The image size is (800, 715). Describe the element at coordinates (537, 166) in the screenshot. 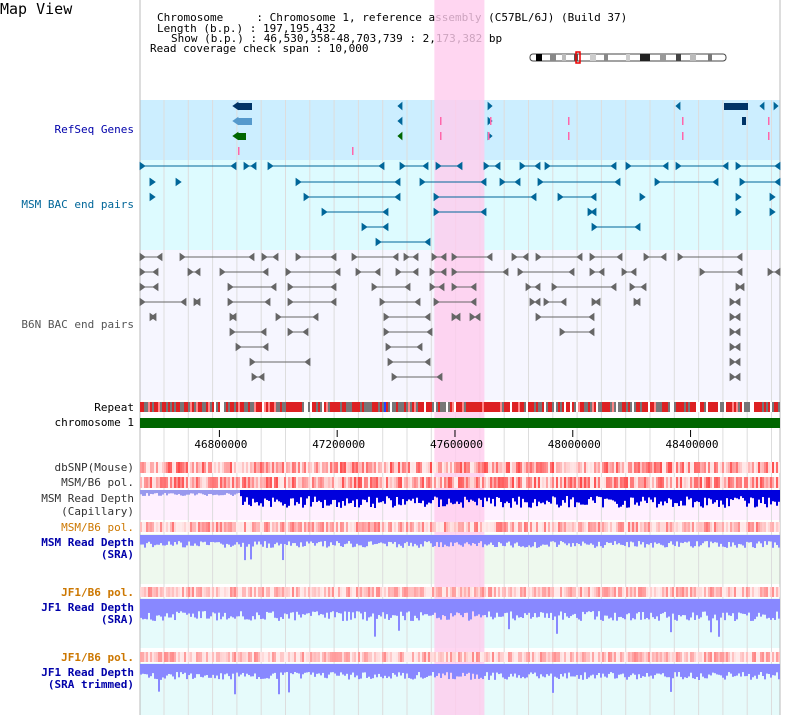

I see `msm-bac-pair-right-end` at that location.